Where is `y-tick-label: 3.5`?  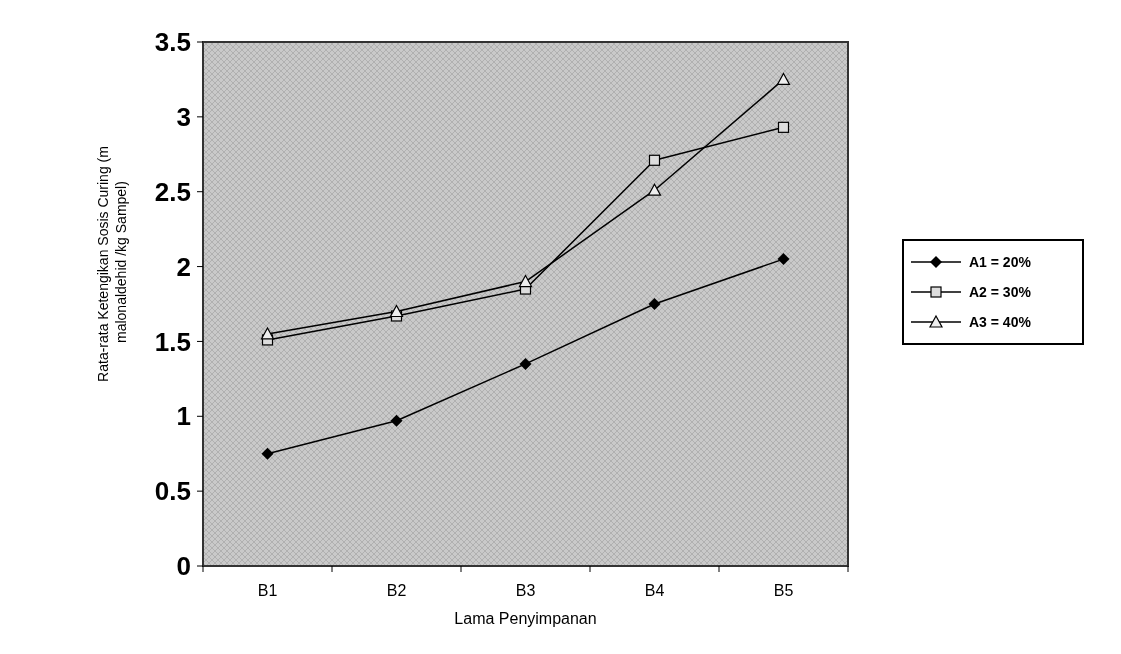
y-tick-label: 3.5 is located at coordinates (172, 42).